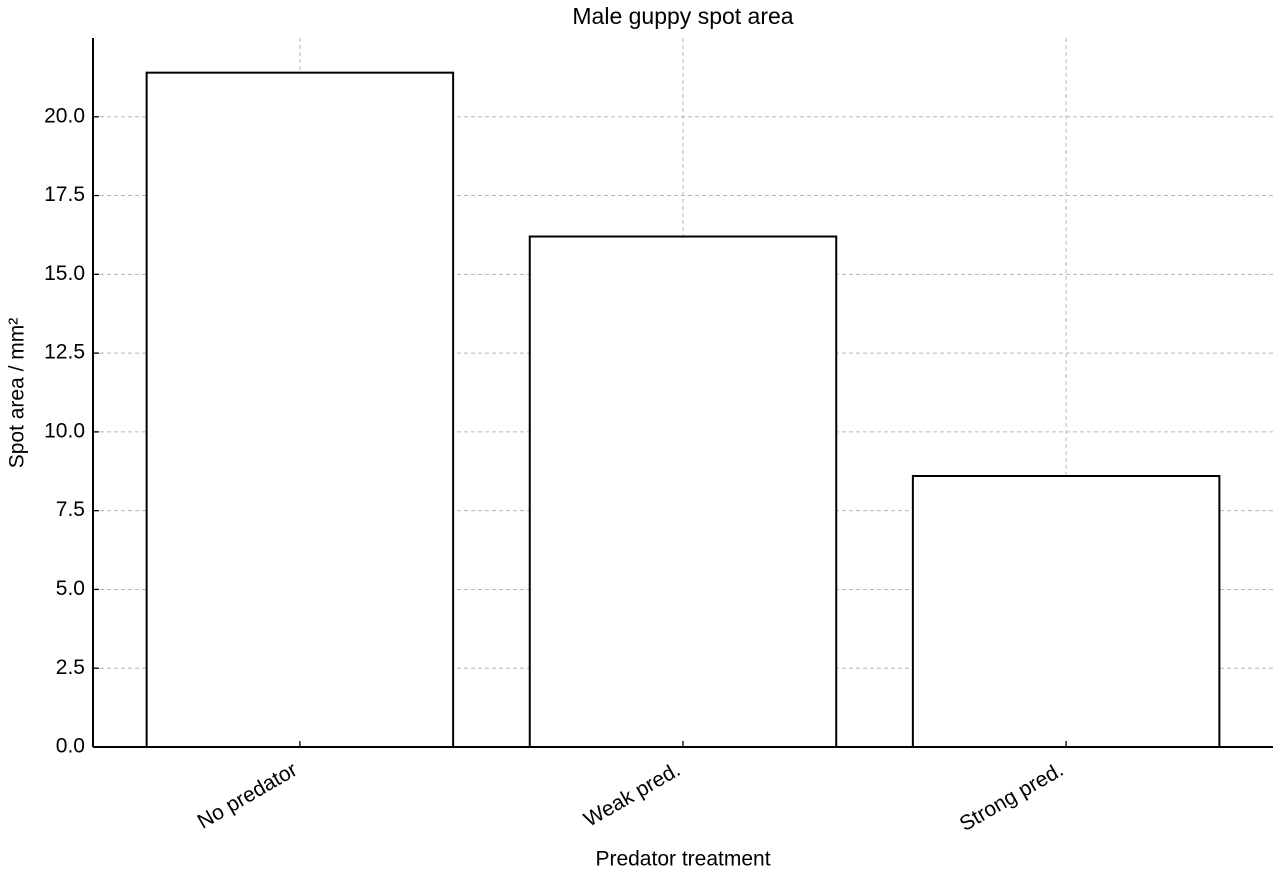 The width and height of the screenshot is (1280, 880). What do you see at coordinates (70, 509) in the screenshot?
I see `y-tick-label: 7.5` at bounding box center [70, 509].